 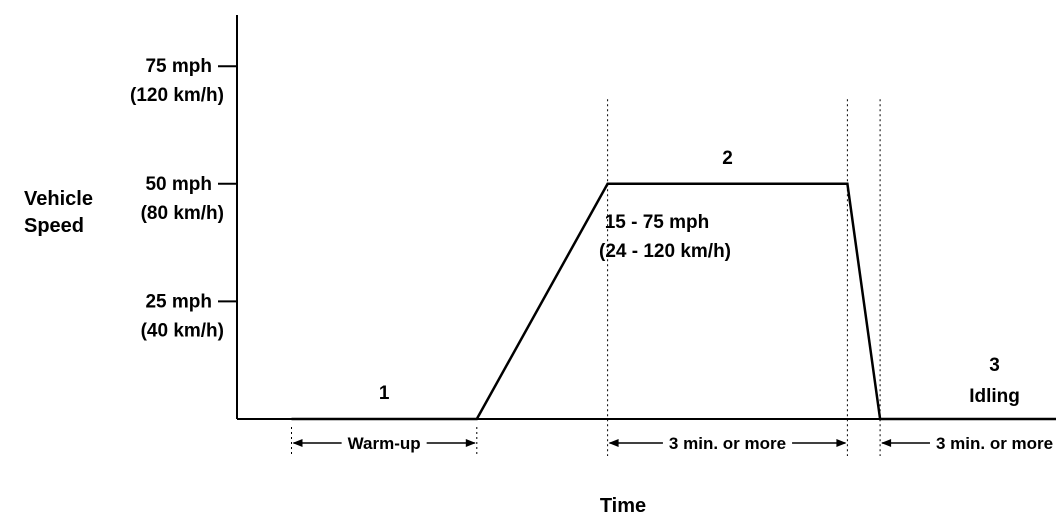 What do you see at coordinates (384, 443) in the screenshot?
I see `phase-1-duration-label: Warm-up` at bounding box center [384, 443].